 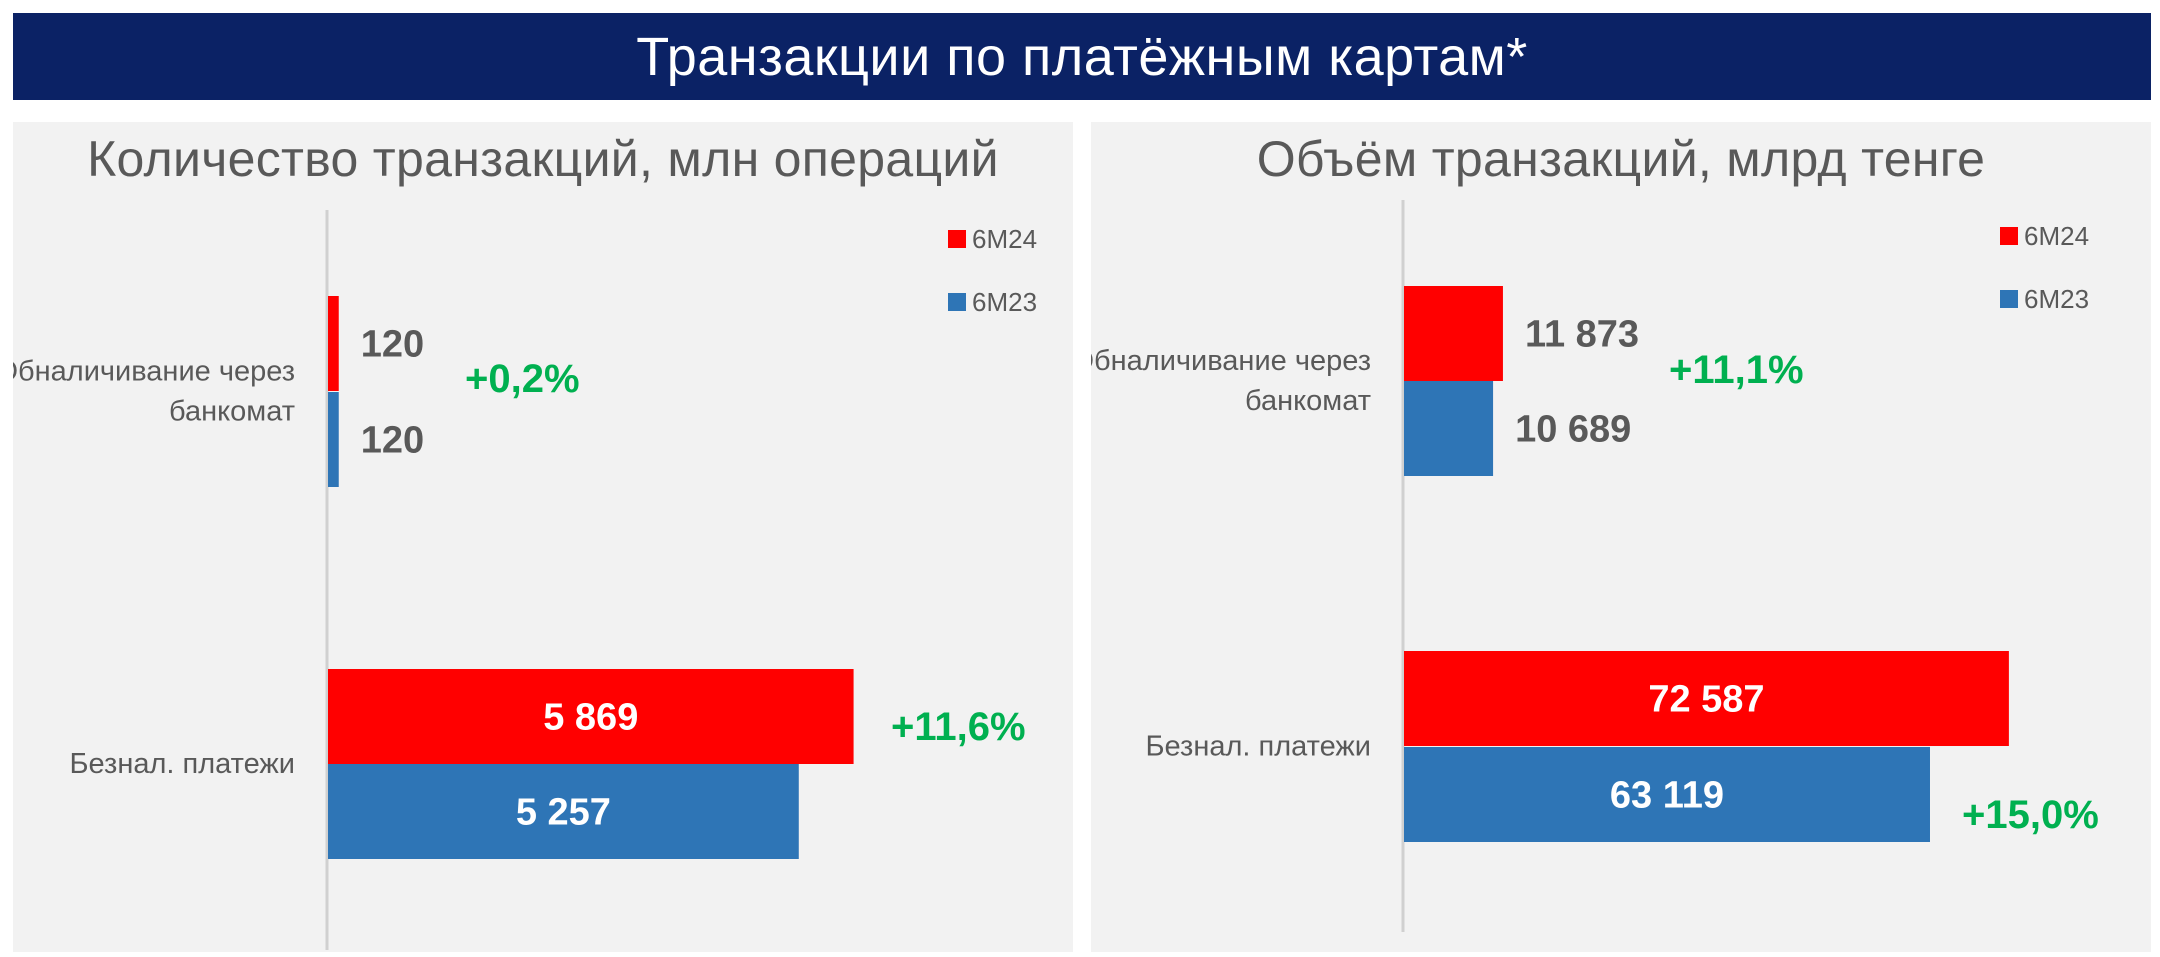 I want to click on data-label-6М24: 120, so click(x=392, y=345).